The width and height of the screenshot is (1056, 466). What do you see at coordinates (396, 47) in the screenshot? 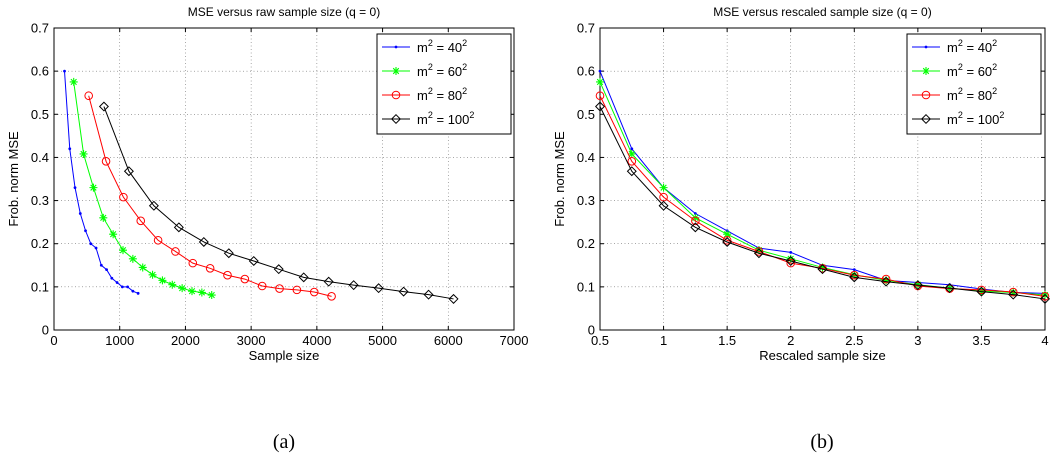
I see `legend-marker` at bounding box center [396, 47].